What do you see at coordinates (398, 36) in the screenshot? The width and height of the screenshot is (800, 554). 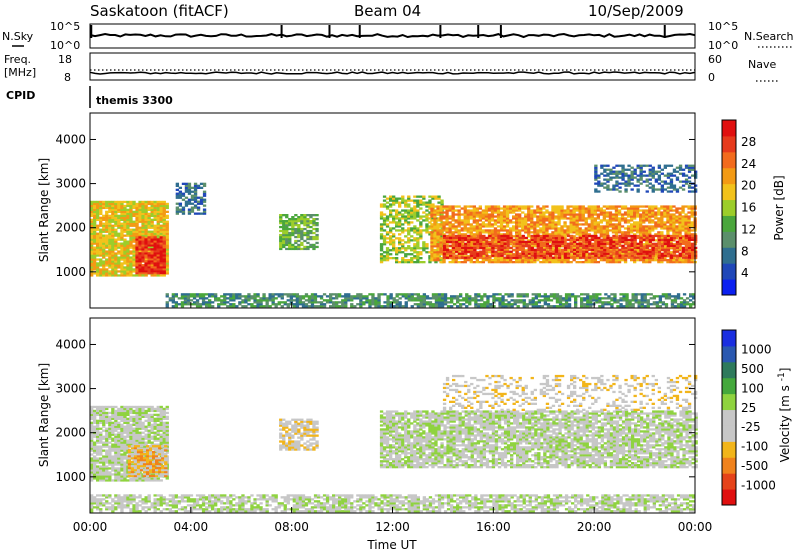 I see `nsky-panel: N.Sky 10^5 10^0 10^5 10^0 N.Search` at bounding box center [398, 36].